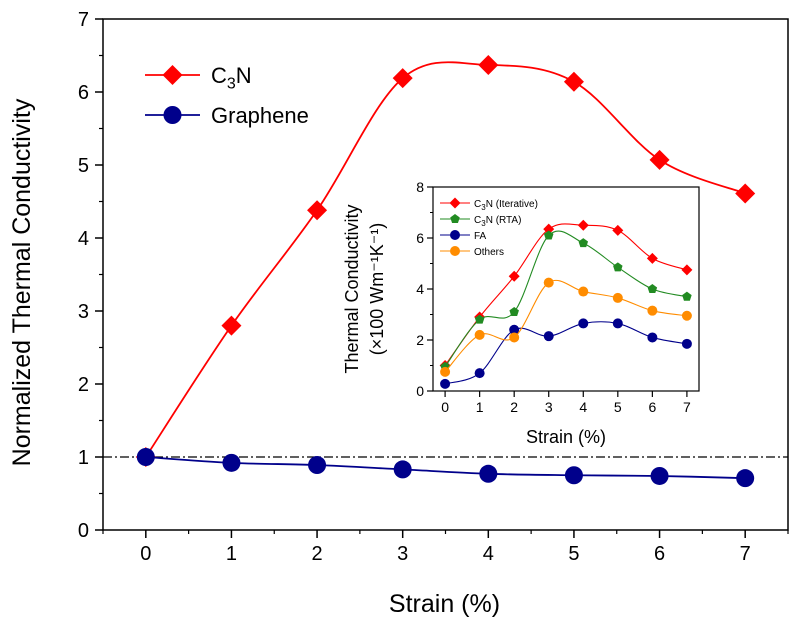 Image resolution: width=789 pixels, height=624 pixels. I want to click on y-tick-label: 3, so click(83, 312).